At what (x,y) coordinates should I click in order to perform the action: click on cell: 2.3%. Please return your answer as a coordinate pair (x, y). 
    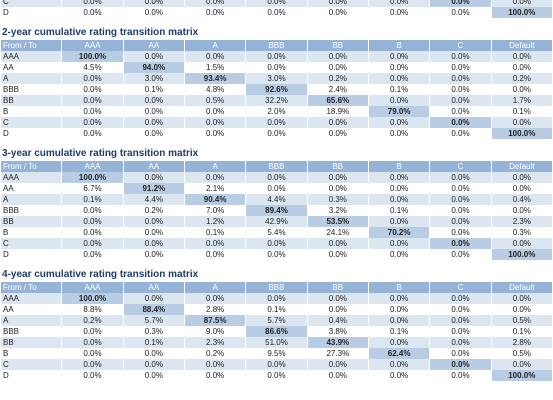
    Looking at the image, I should click on (215, 342).